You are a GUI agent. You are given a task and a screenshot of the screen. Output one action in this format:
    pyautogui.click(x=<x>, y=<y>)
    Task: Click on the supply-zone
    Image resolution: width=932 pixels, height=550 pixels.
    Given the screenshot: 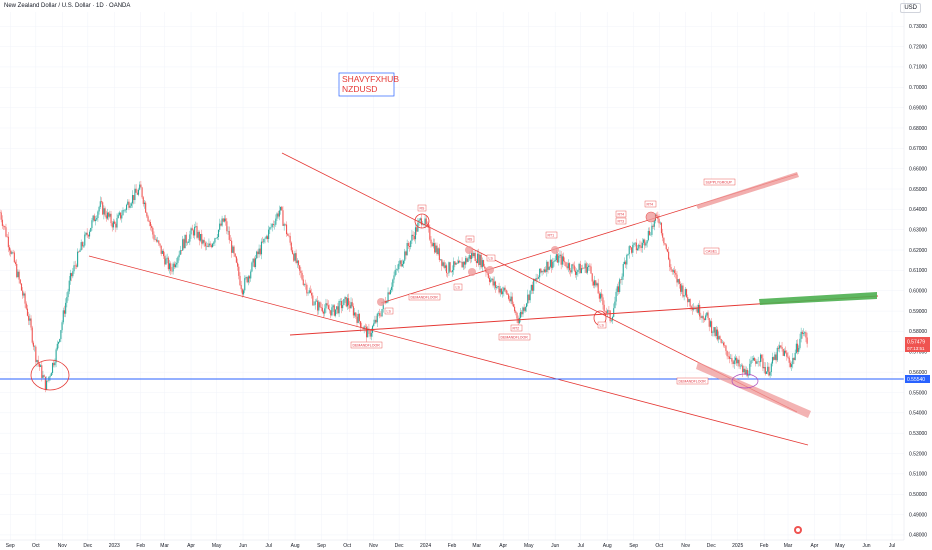 What is the action you would take?
    pyautogui.click(x=747, y=190)
    